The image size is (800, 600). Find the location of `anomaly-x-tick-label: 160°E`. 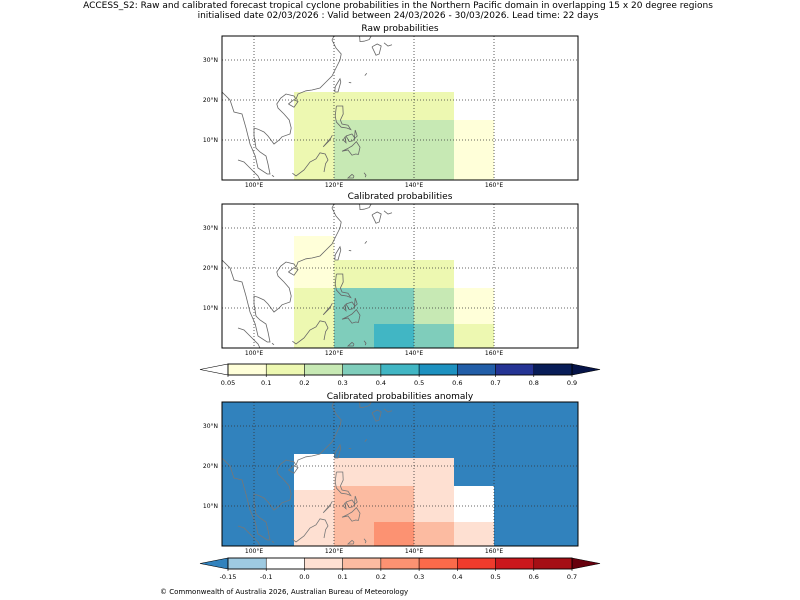

anomaly-x-tick-label: 160°E is located at coordinates (494, 551).